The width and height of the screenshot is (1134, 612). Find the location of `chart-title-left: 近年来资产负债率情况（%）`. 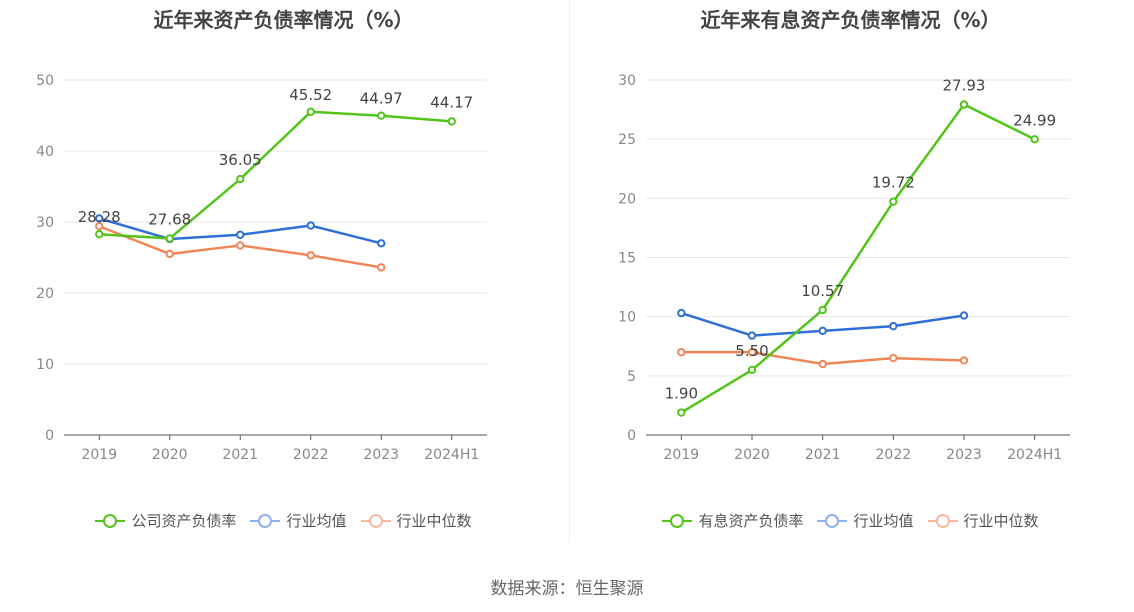

chart-title-left: 近年来资产负债率情况（%） is located at coordinates (283, 20).